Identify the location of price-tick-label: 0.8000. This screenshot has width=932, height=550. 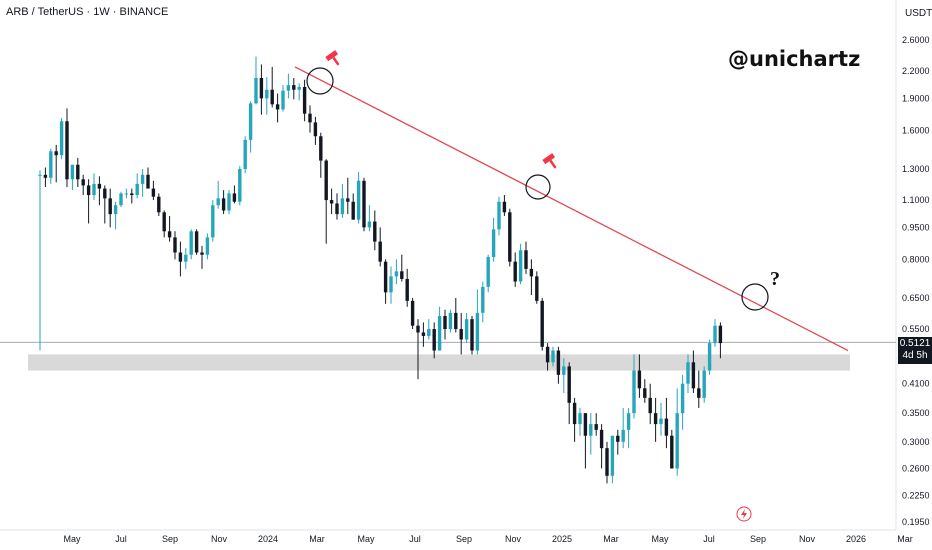
(916, 259).